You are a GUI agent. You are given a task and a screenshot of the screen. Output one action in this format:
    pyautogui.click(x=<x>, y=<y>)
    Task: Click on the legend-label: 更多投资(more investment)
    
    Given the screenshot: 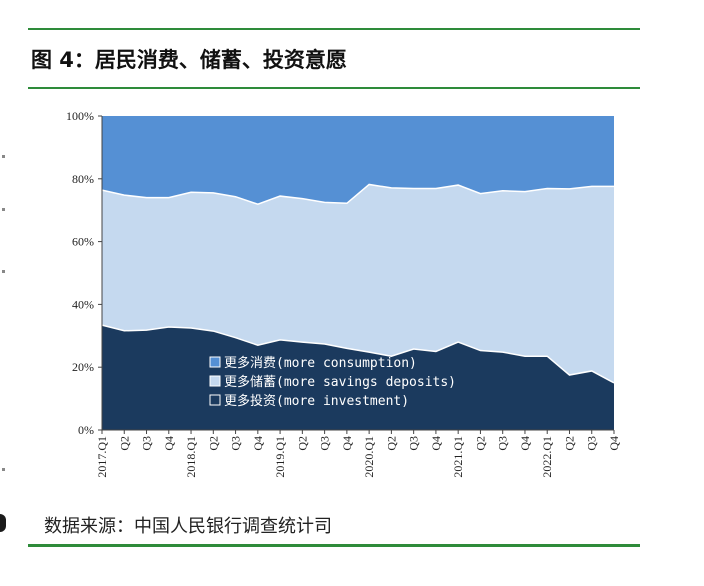 What is the action you would take?
    pyautogui.click(x=316, y=401)
    